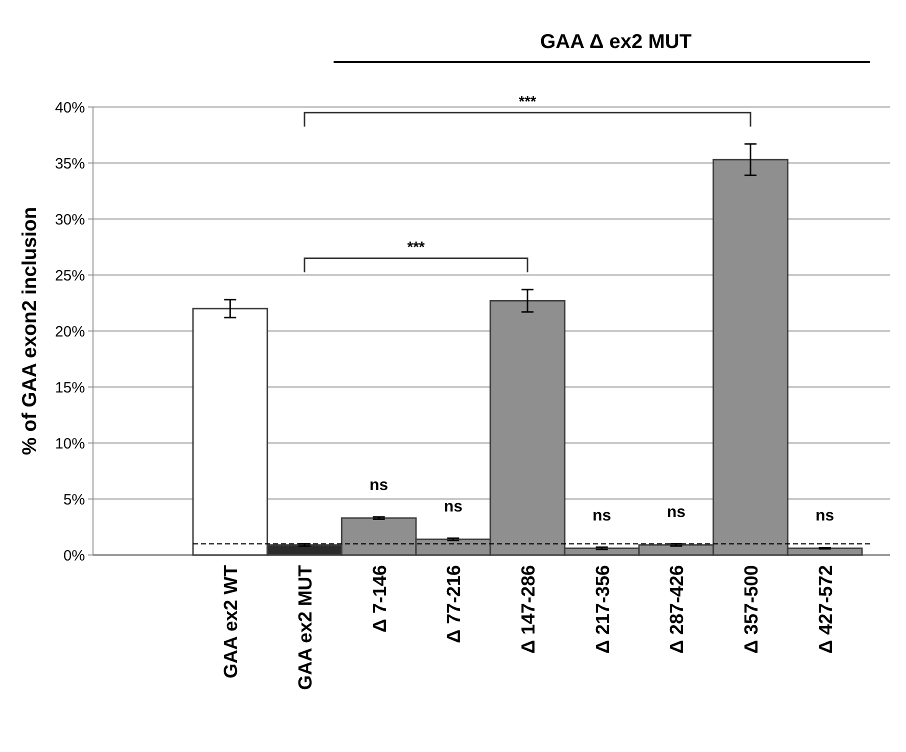 The width and height of the screenshot is (906, 752). I want to click on x-tick-label: Δ 147-286, so click(529, 609).